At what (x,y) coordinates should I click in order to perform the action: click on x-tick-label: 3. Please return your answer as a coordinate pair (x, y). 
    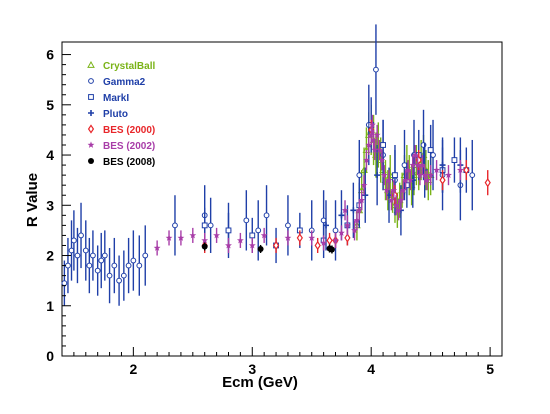
    Looking at the image, I should click on (252, 369).